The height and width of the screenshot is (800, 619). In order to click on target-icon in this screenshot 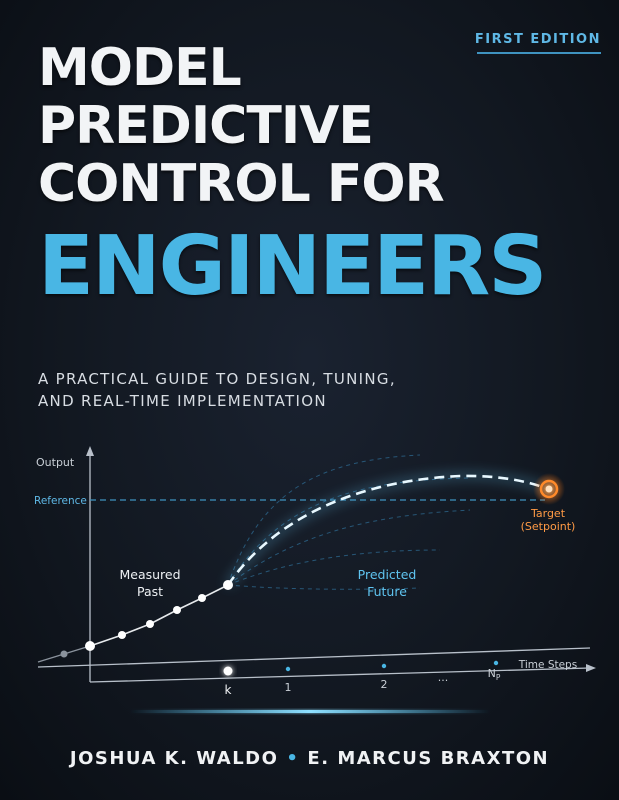, I will do `click(549, 489)`.